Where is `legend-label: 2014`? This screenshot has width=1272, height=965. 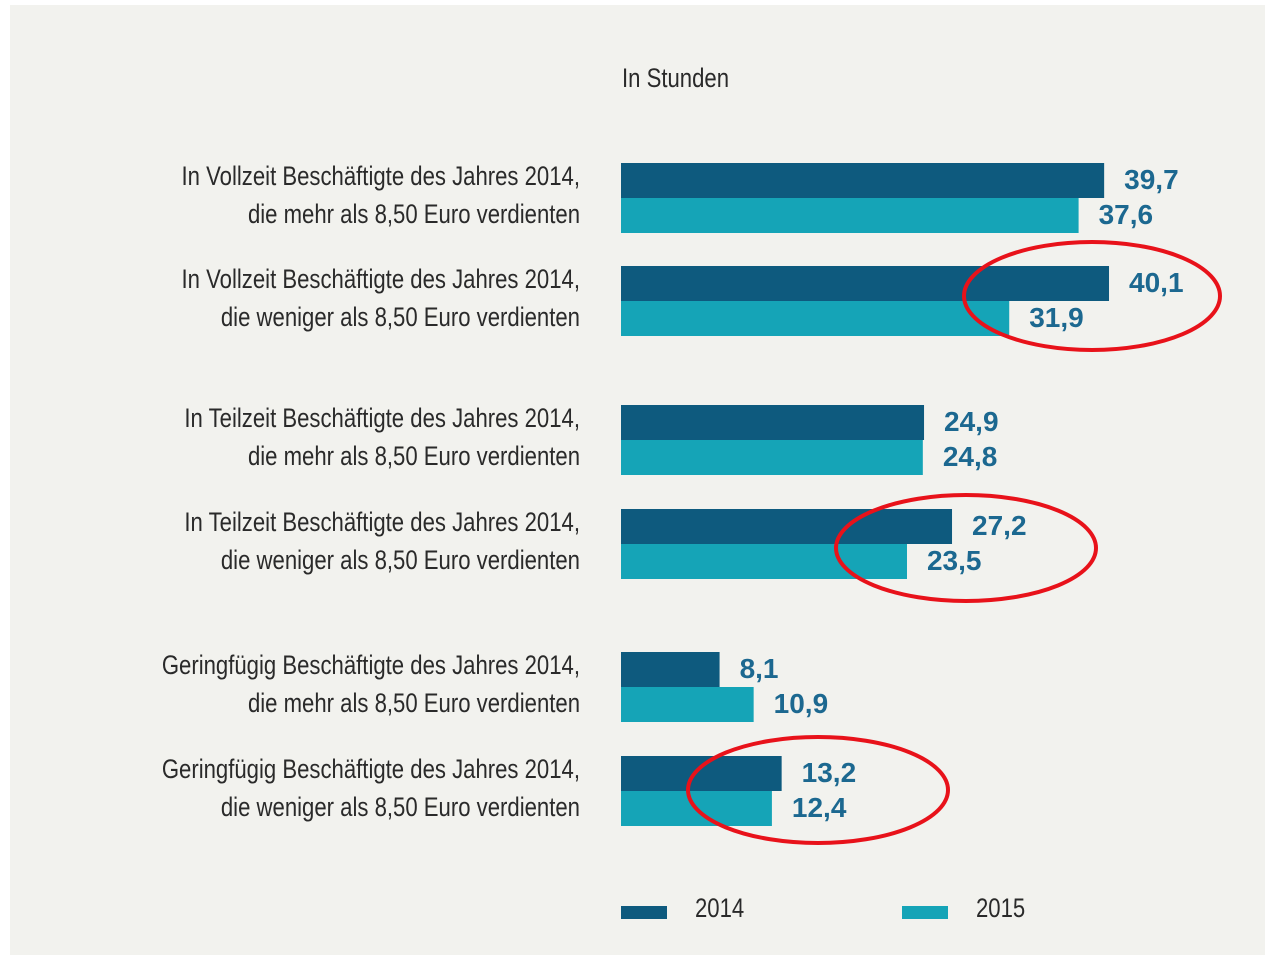 legend-label: 2014 is located at coordinates (719, 909).